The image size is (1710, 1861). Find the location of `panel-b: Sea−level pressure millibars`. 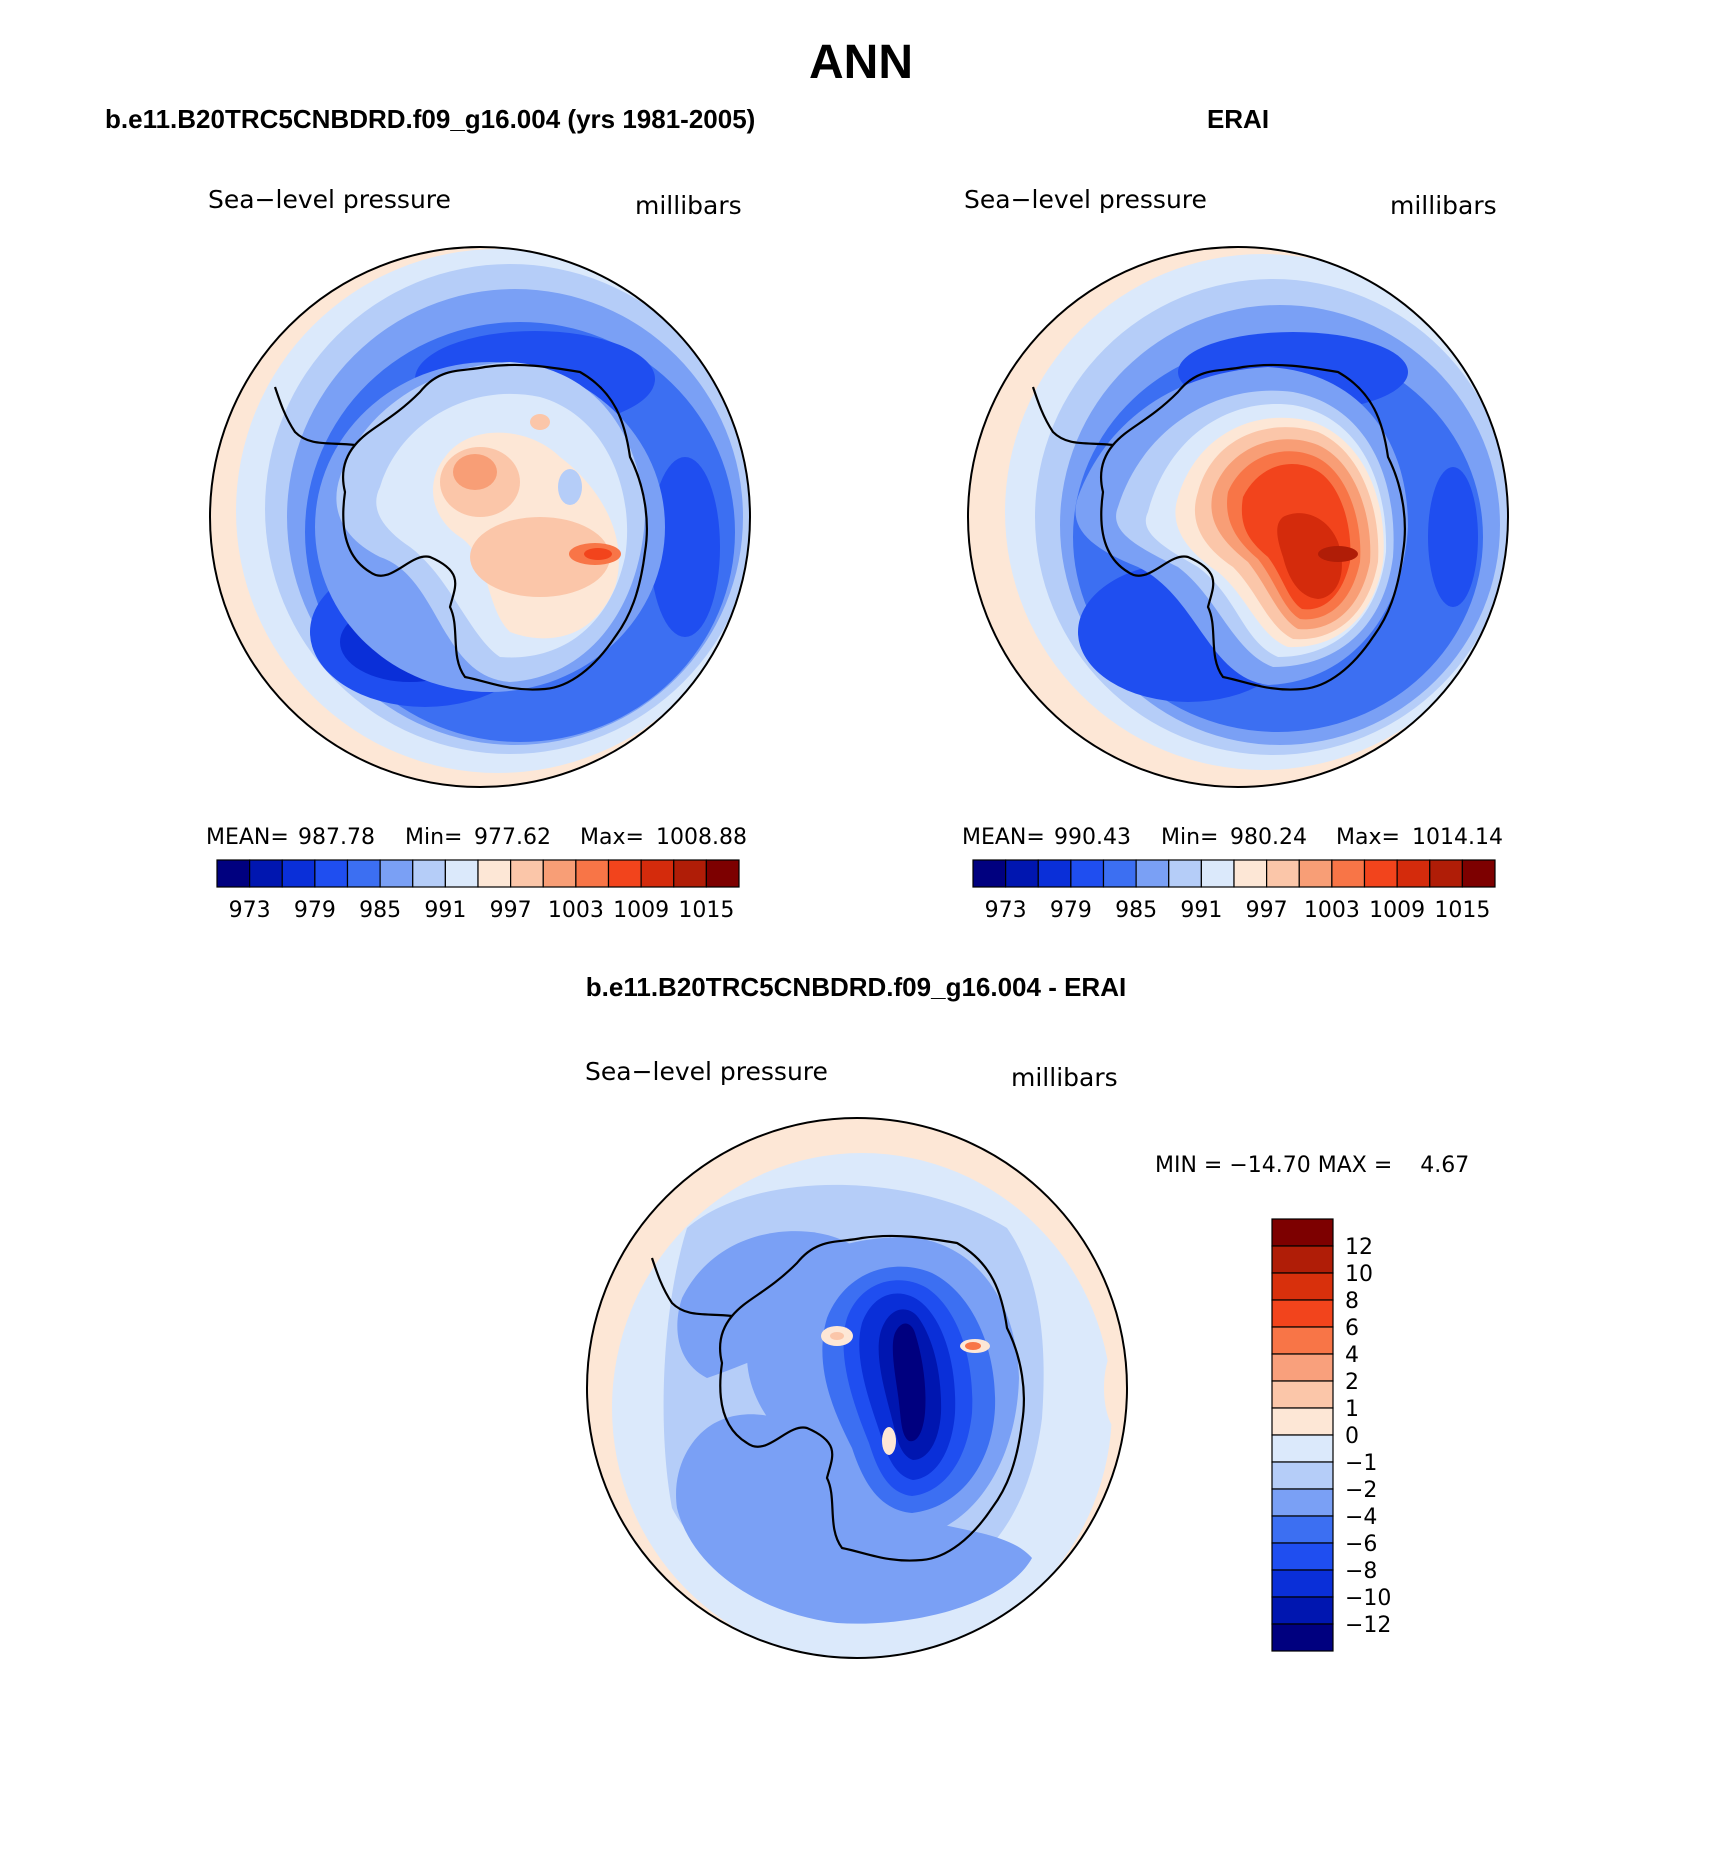

panel-b: Sea−level pressure millibars is located at coordinates (1235, 554).